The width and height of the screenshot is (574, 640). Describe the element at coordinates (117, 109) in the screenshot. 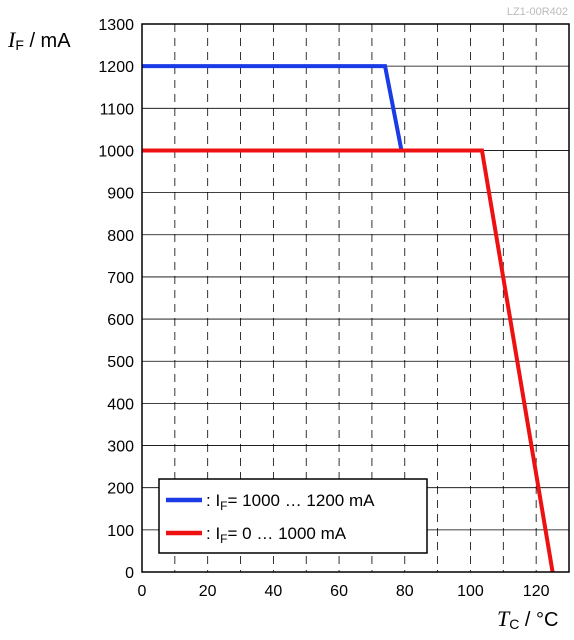

I see `y-tick-label: 1100` at that location.